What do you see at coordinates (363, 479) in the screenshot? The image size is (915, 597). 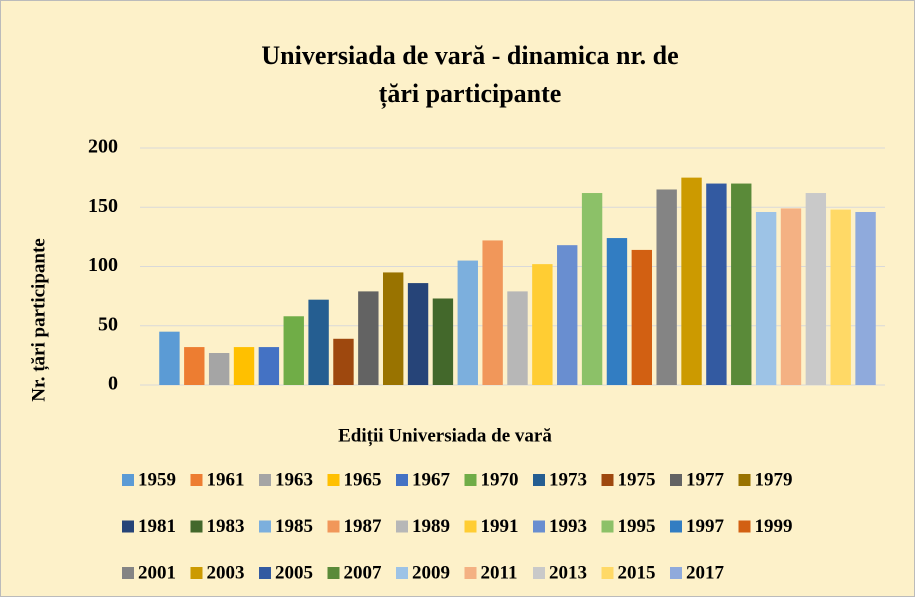 I see `legend-label: 1965` at bounding box center [363, 479].